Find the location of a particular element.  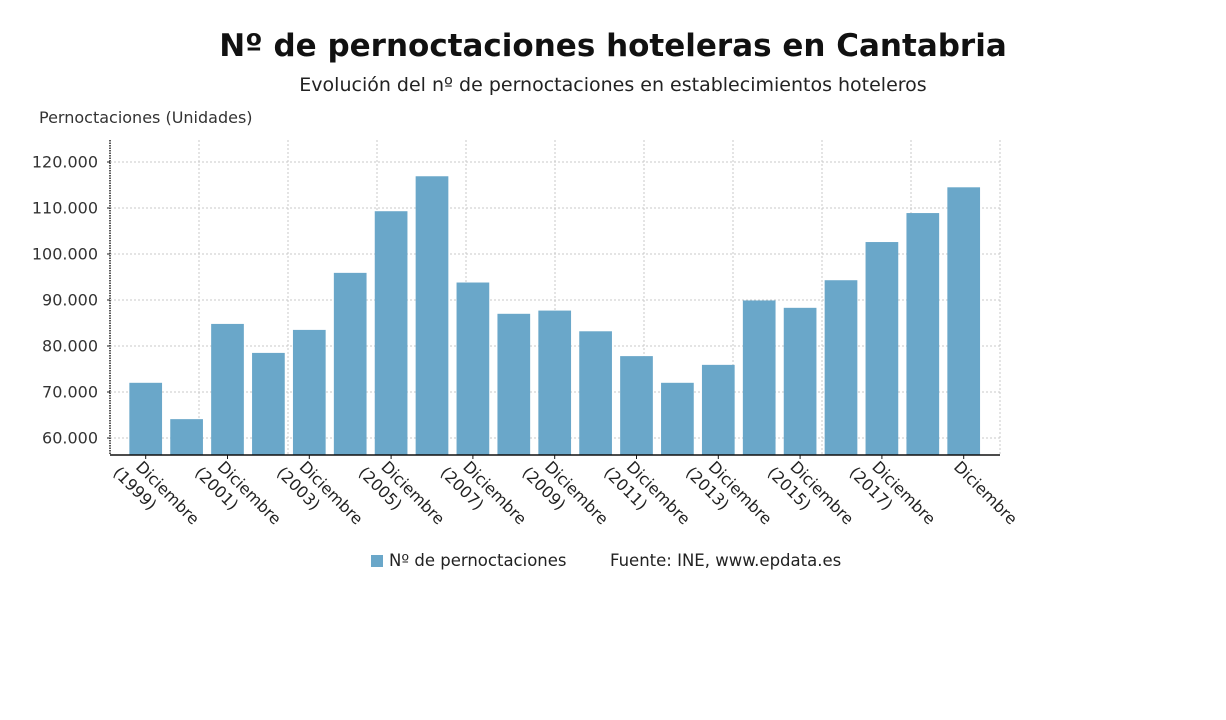

legend-item: Nº de pernoctaciones is located at coordinates (469, 560).